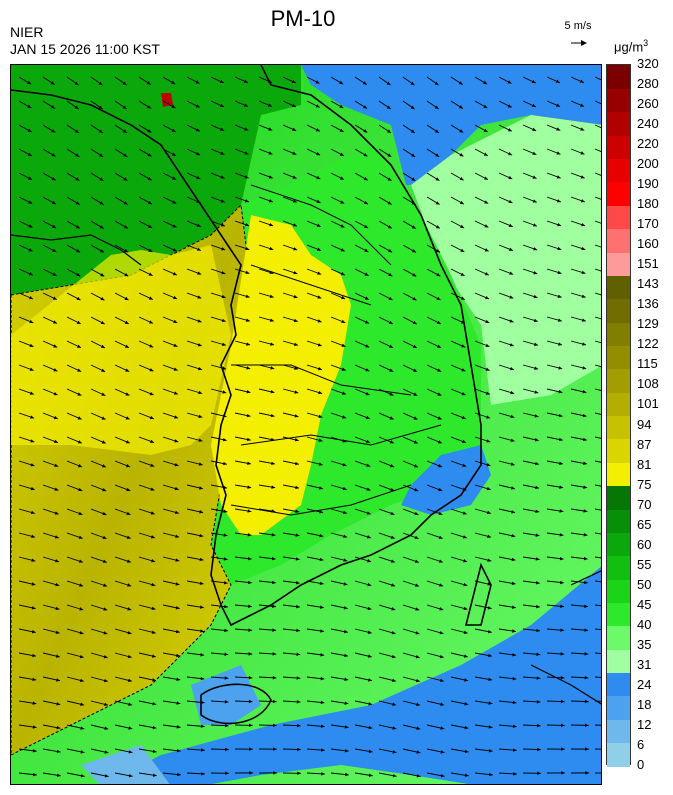 This screenshot has width=673, height=795. What do you see at coordinates (644, 724) in the screenshot?
I see `colorbar-tick-label: 12` at bounding box center [644, 724].